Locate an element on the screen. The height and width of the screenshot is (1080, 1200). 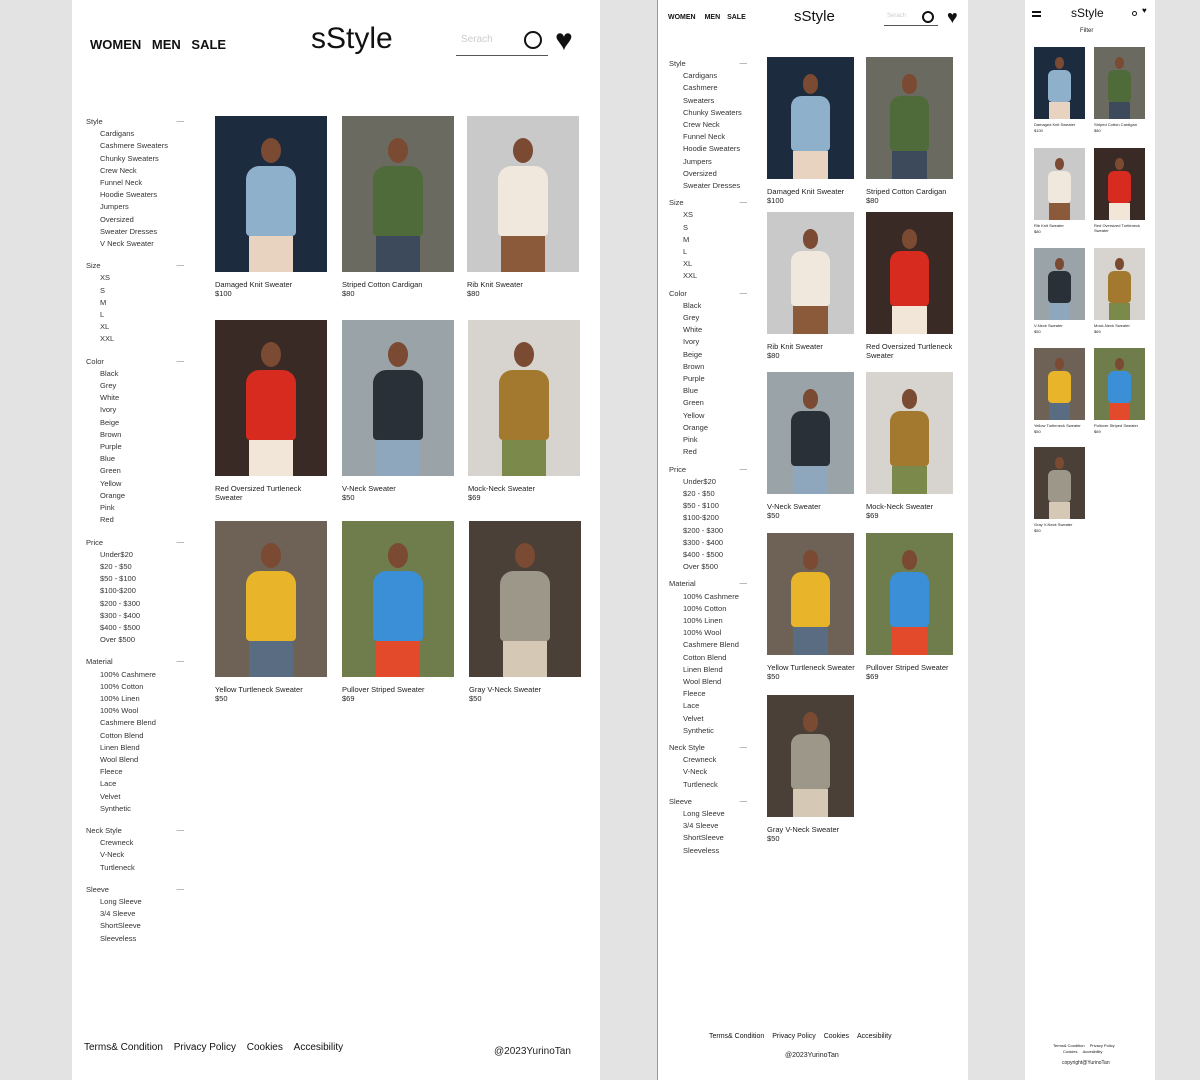
menu-icon is located at coordinates (1036, 14).